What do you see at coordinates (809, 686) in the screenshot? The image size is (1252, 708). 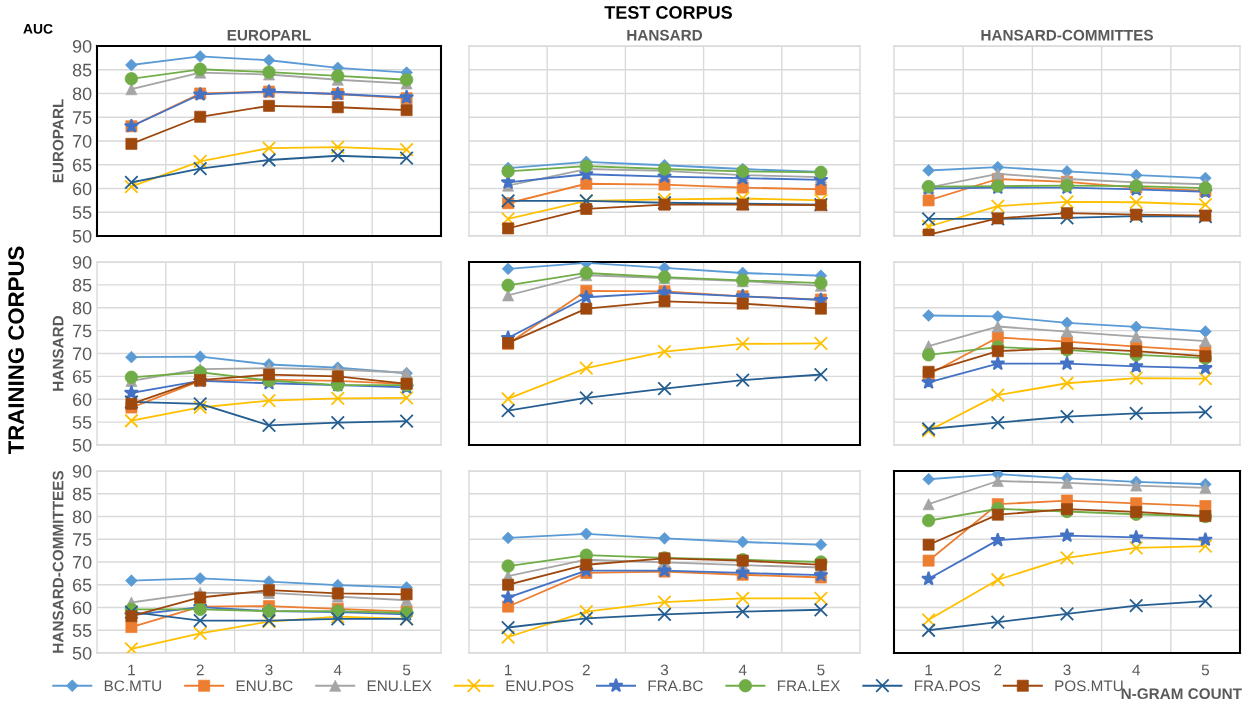 I see `legend-label: FRA.LEX` at bounding box center [809, 686].